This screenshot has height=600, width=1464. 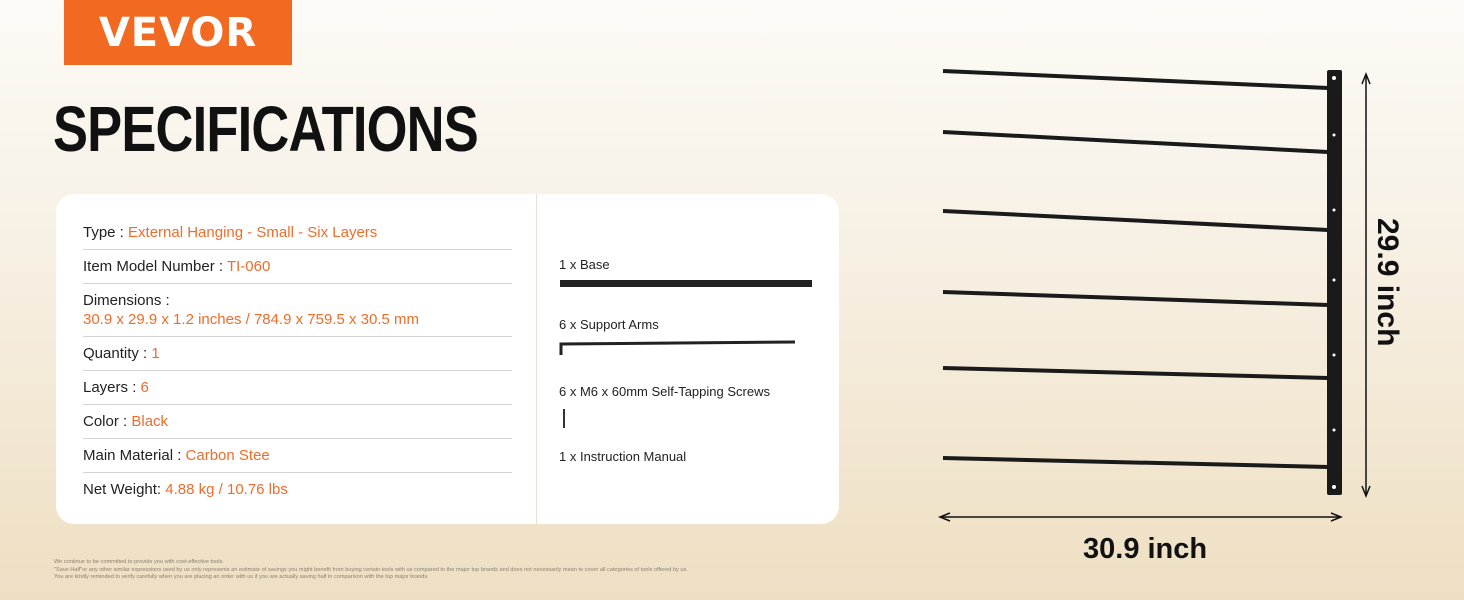 I want to click on package-manual: 1 x Instruction Manual, so click(x=623, y=456).